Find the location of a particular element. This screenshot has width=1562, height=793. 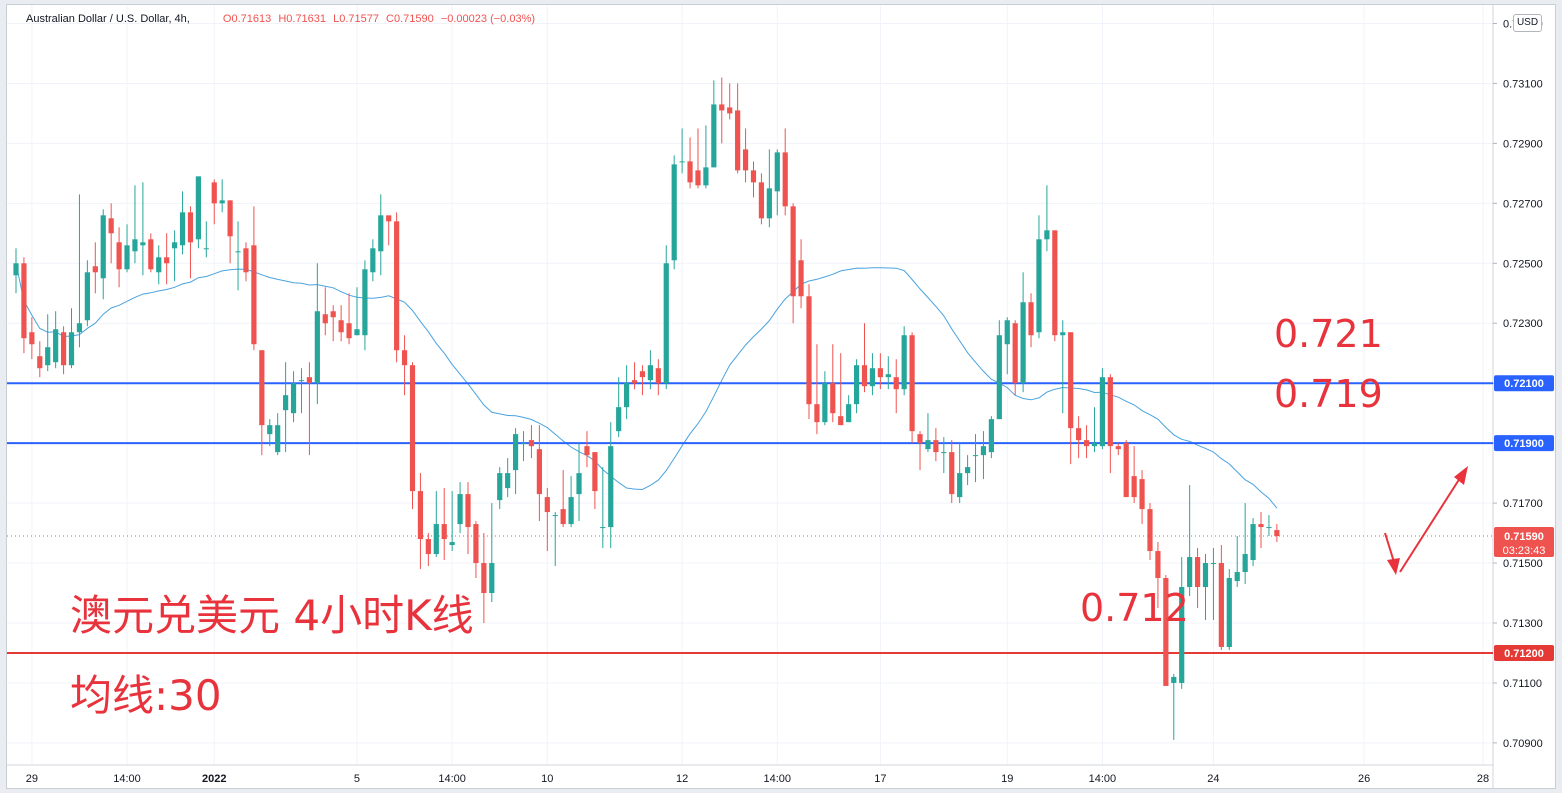

price-tag-07190: 0.71900 is located at coordinates (1524, 444).